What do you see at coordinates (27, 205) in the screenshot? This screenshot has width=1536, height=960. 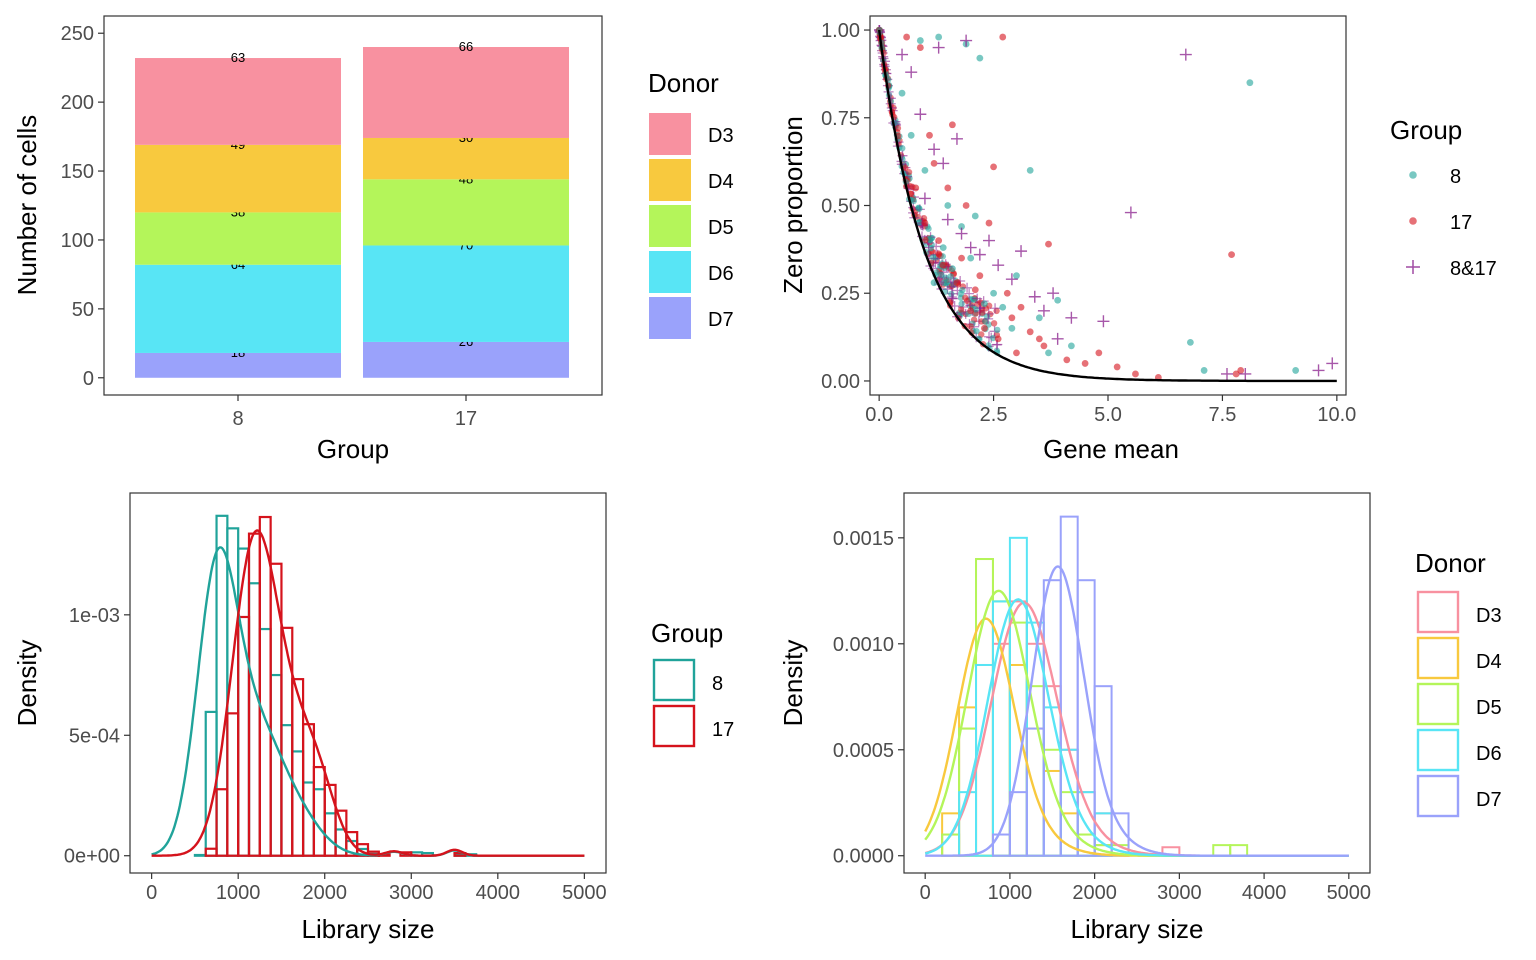 I see `y-axis-title: Number of cells` at bounding box center [27, 205].